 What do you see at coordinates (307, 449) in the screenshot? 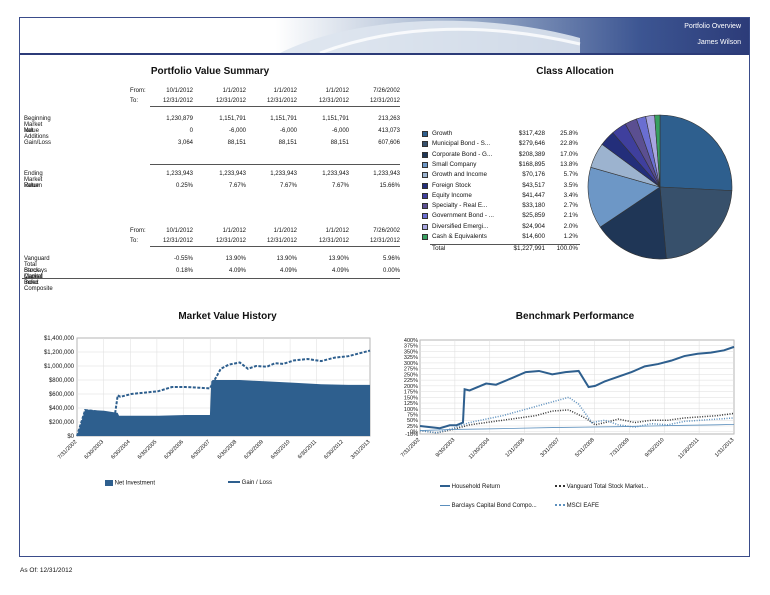
I see `x-tick-label: 6/30/2011` at bounding box center [307, 449].